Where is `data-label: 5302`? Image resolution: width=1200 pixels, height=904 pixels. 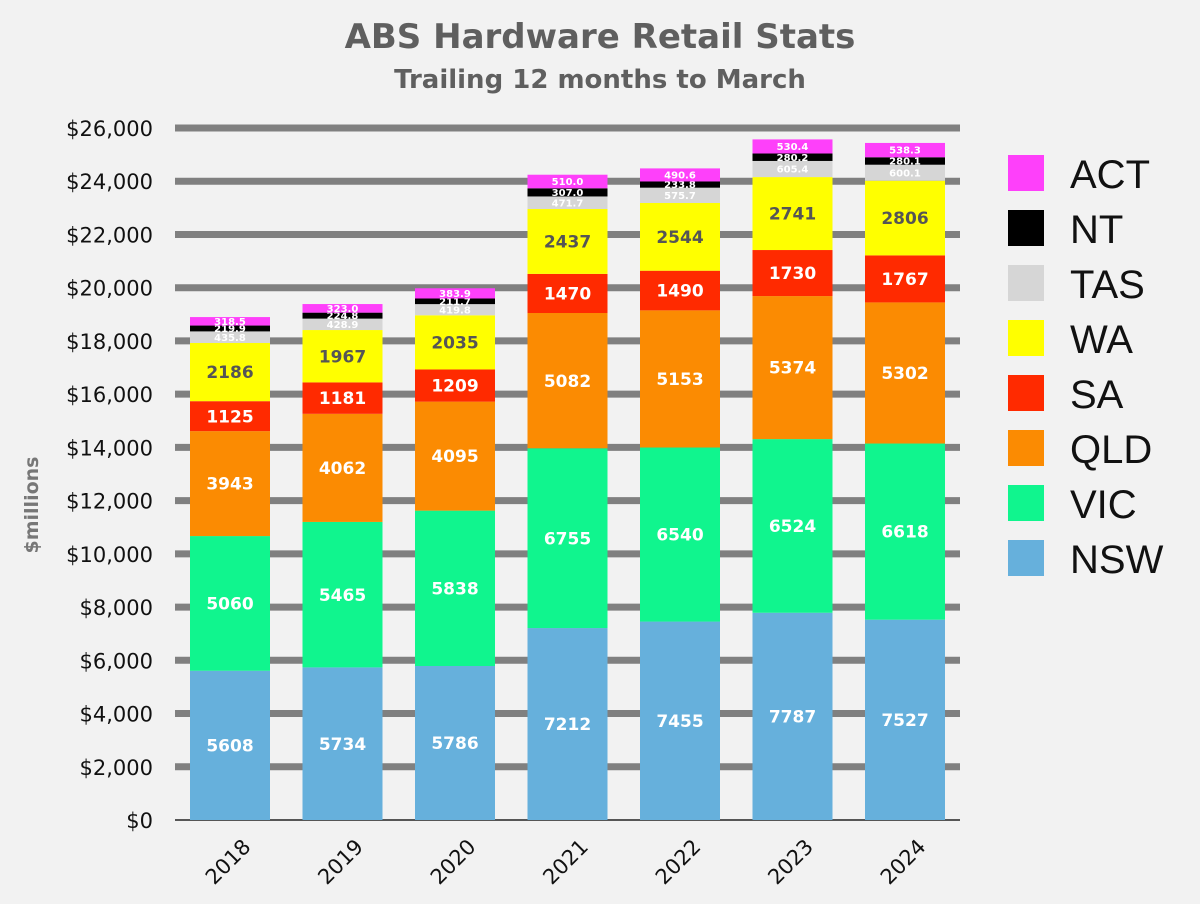 data-label: 5302 is located at coordinates (904, 374).